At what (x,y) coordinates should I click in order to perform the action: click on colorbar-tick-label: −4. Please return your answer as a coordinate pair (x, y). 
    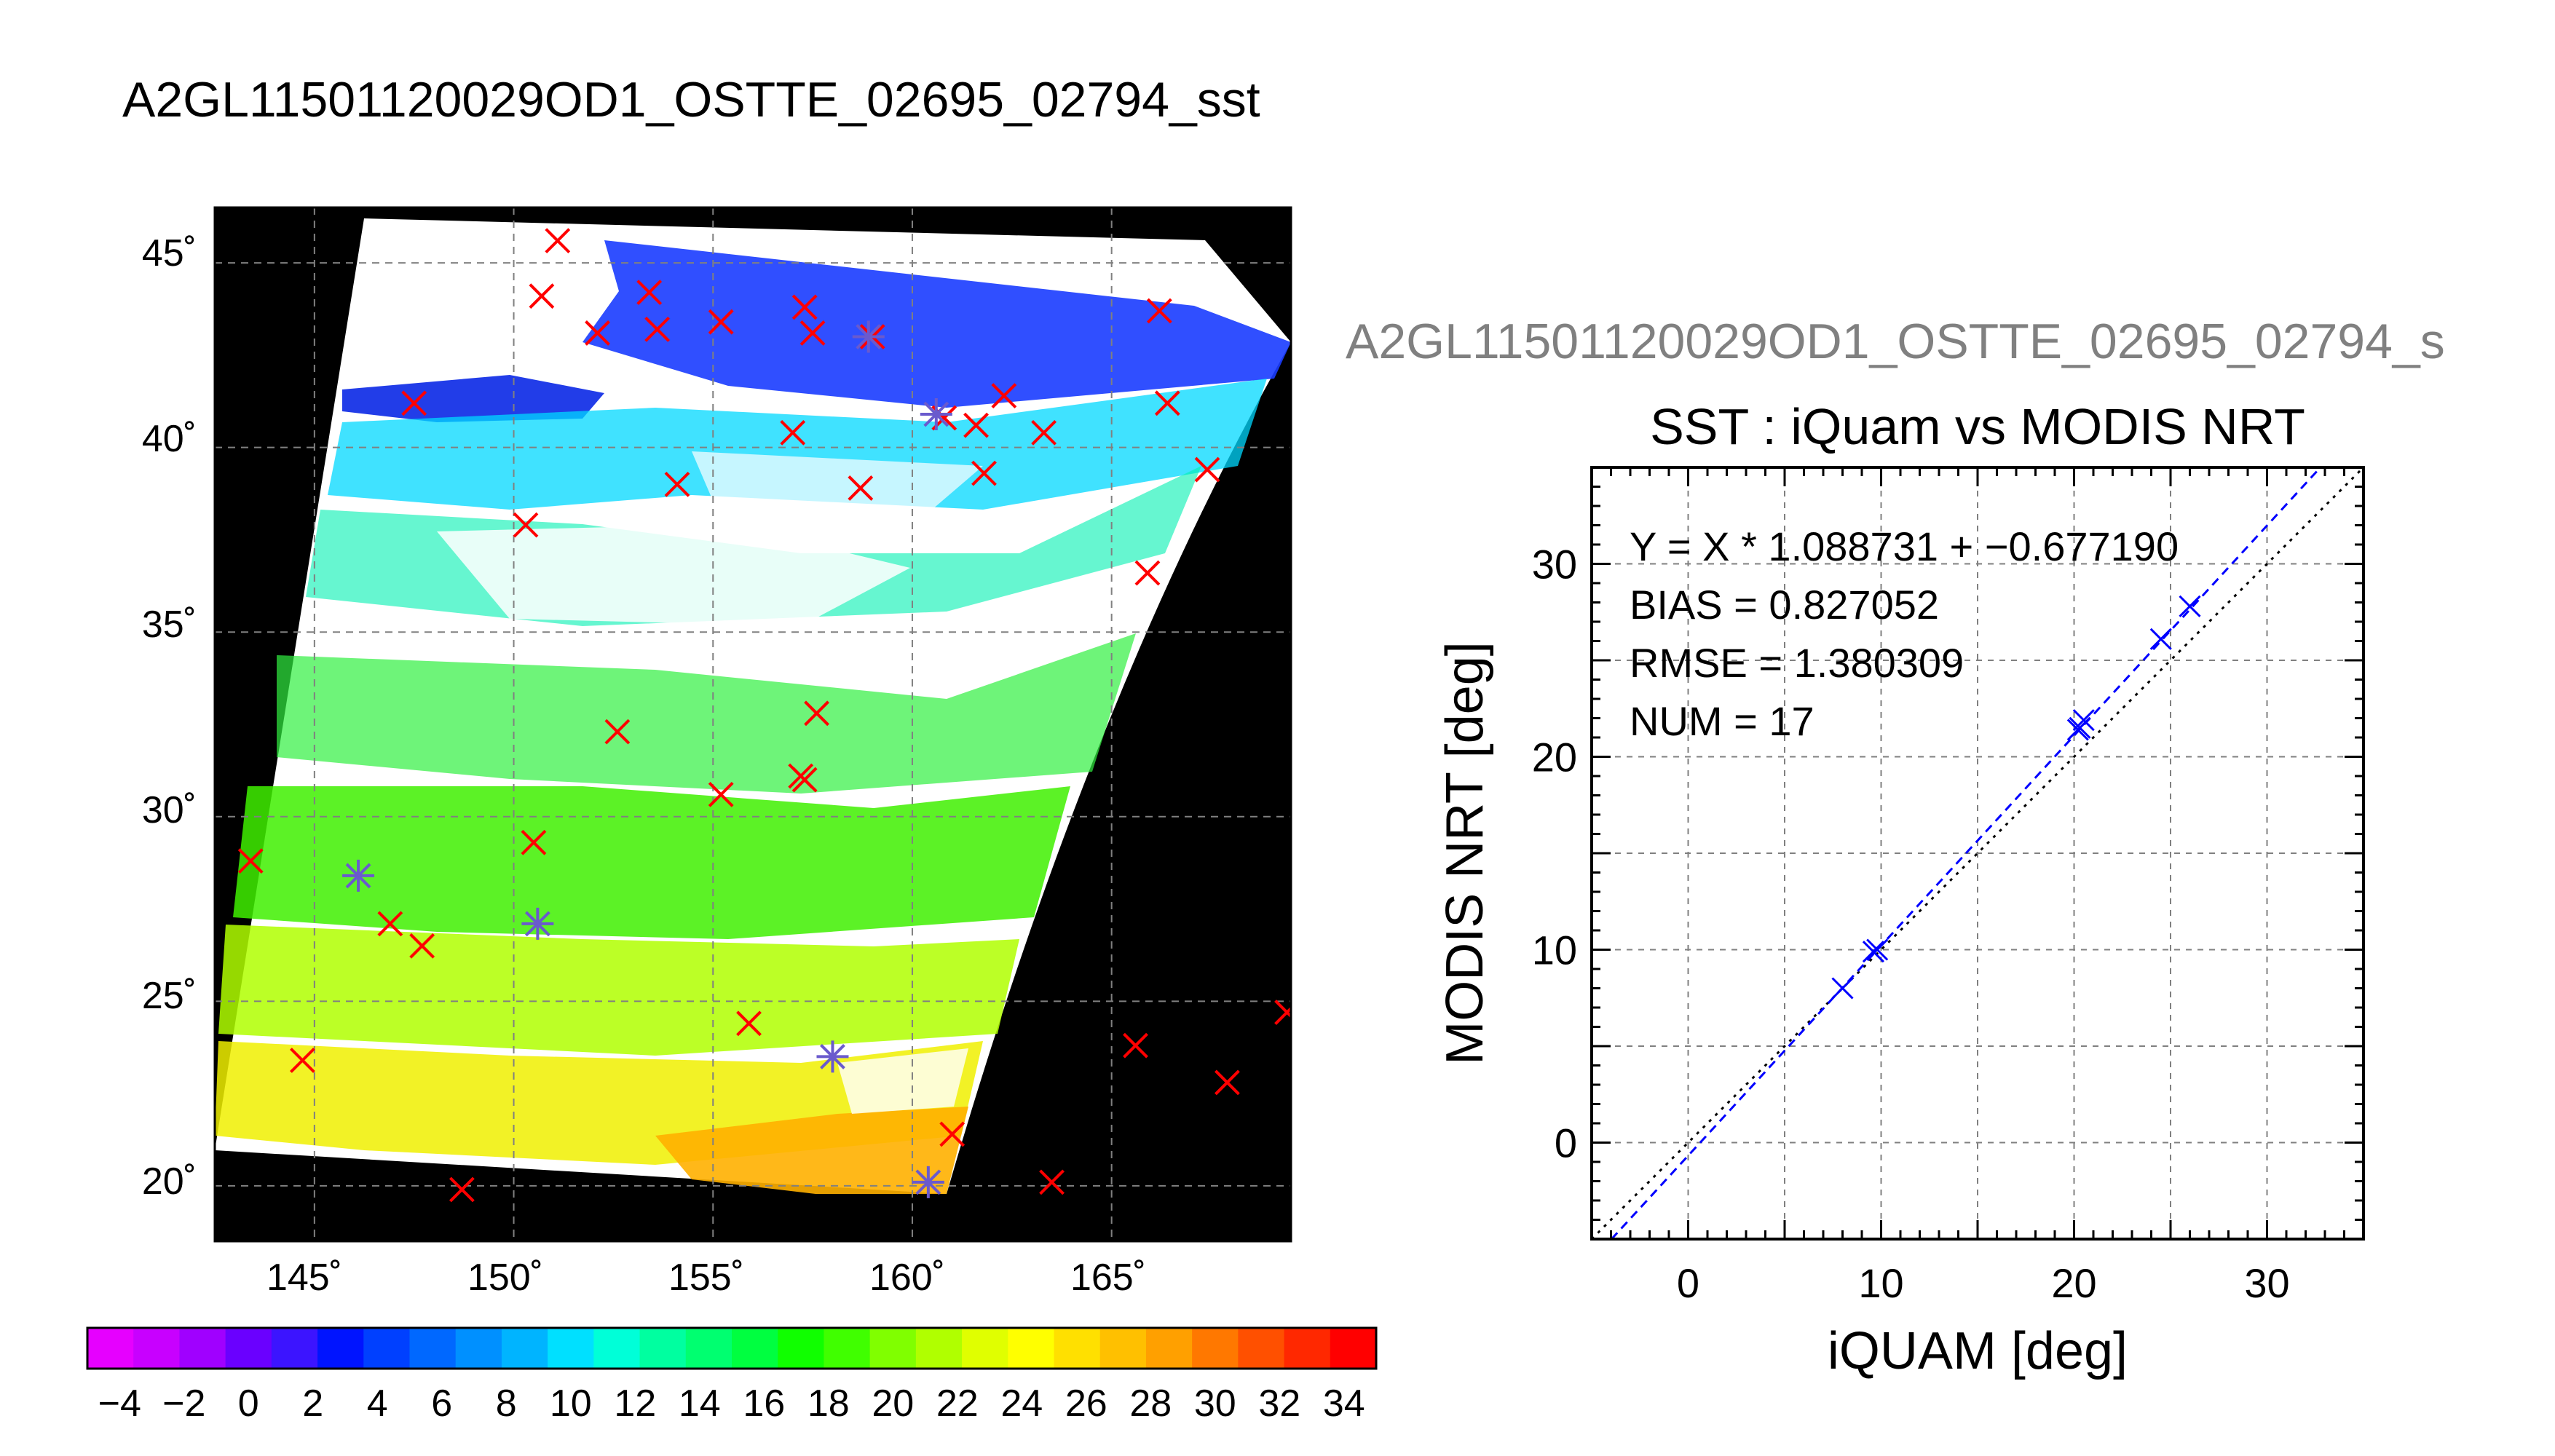
    Looking at the image, I should click on (119, 1403).